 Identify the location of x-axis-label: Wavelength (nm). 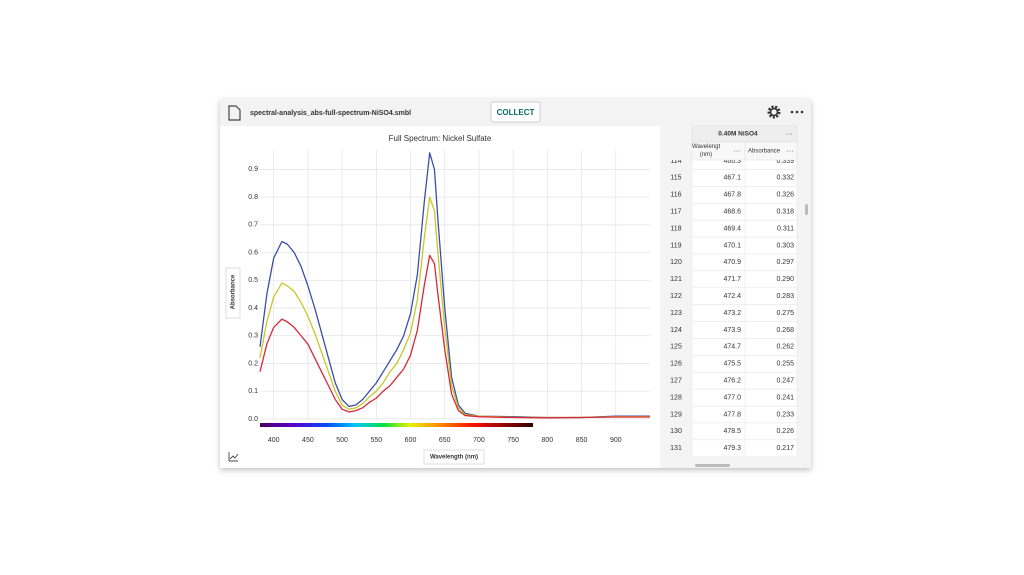
(454, 458).